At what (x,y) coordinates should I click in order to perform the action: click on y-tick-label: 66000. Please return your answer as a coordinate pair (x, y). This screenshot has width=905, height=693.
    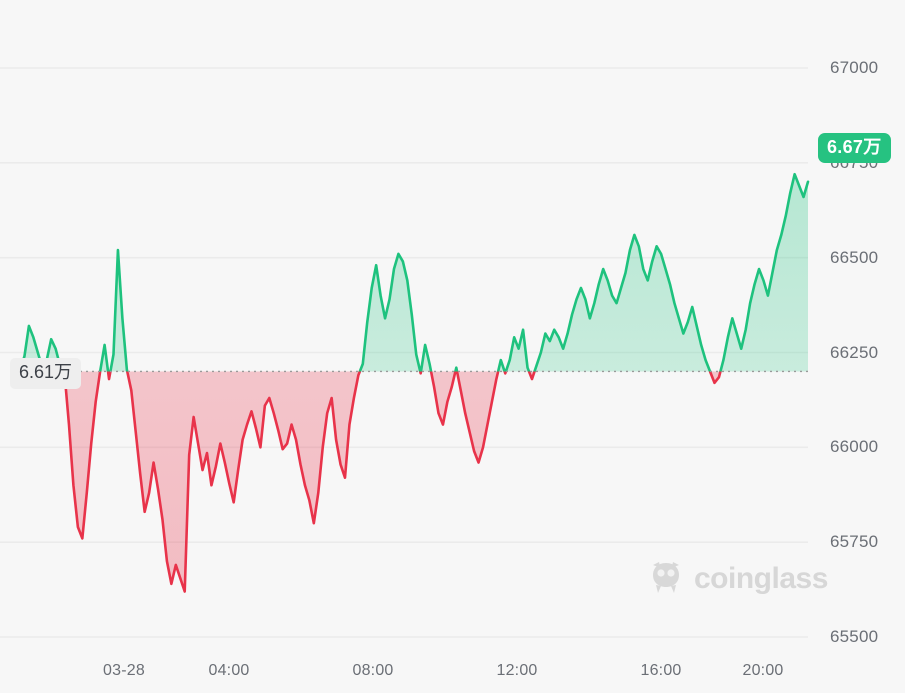
    Looking at the image, I should click on (854, 447).